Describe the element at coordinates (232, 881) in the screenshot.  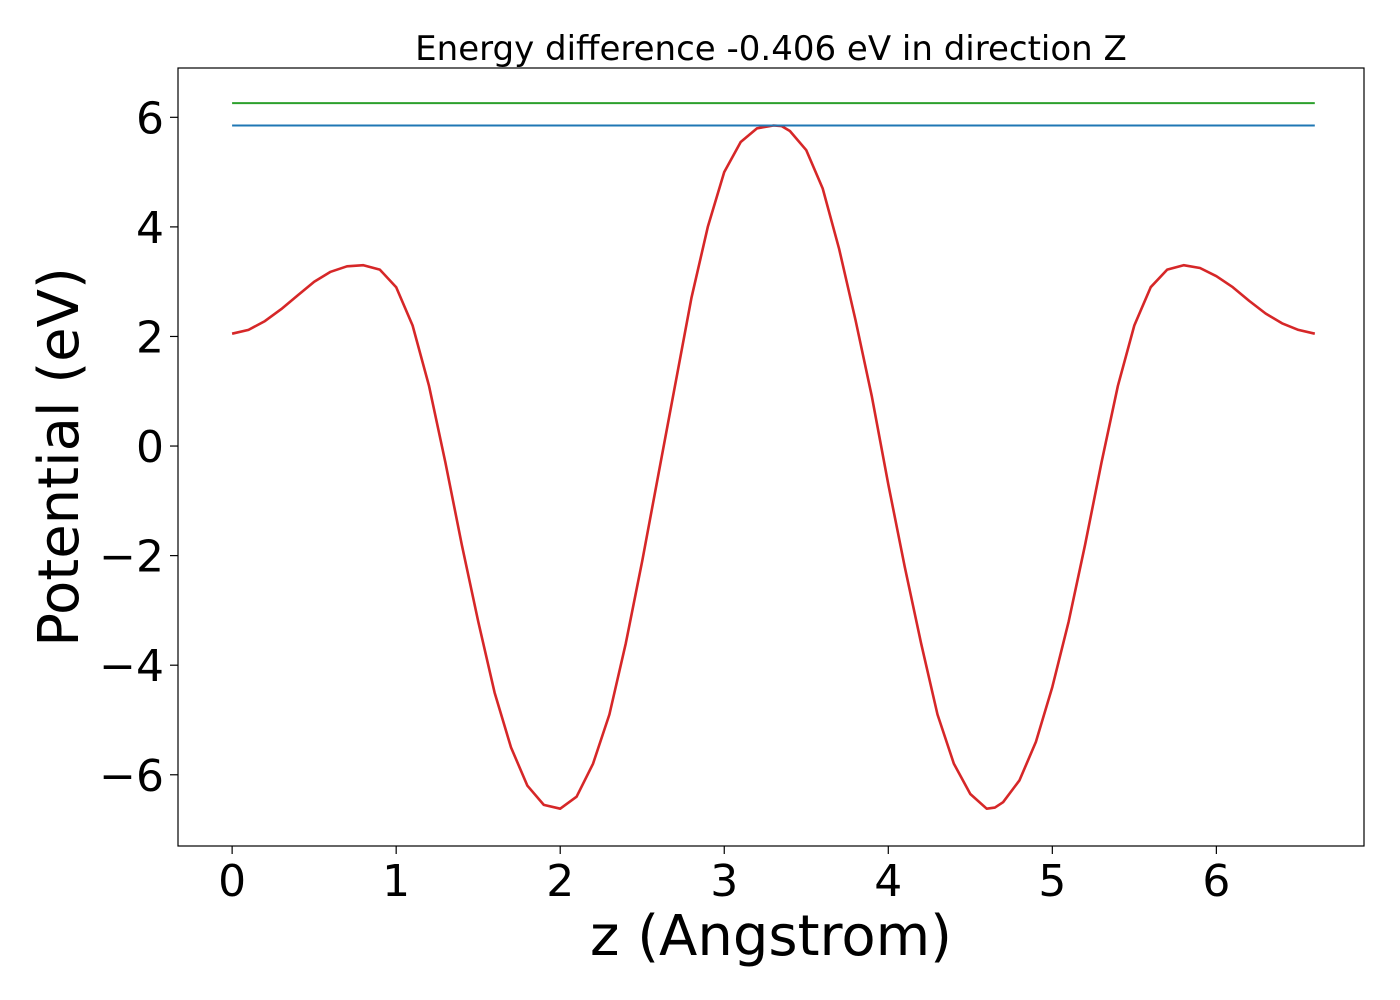
I see `x-tick-label: 0` at that location.